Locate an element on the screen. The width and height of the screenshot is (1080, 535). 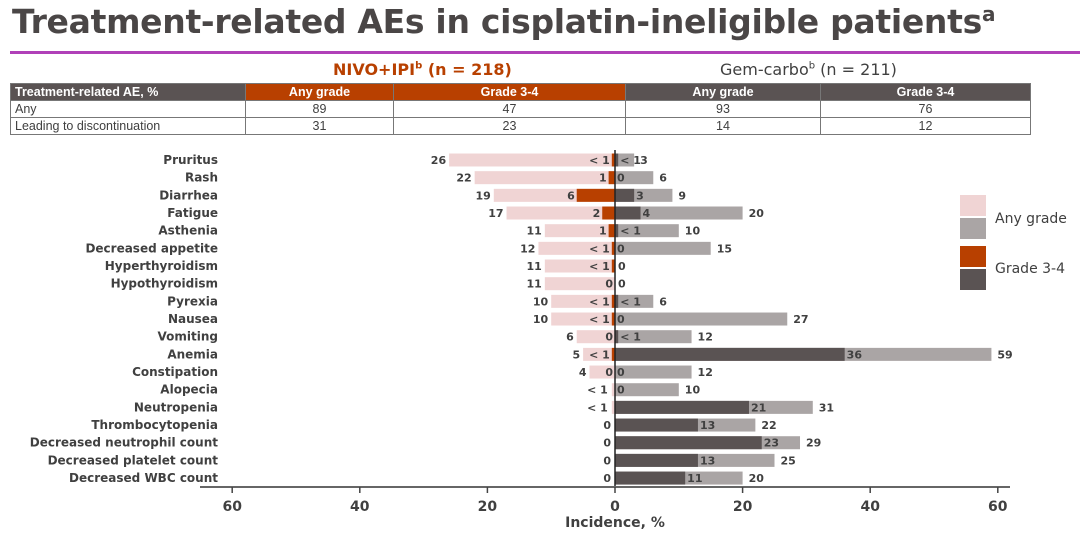
label-nivo-any: 5 is located at coordinates (576, 354).